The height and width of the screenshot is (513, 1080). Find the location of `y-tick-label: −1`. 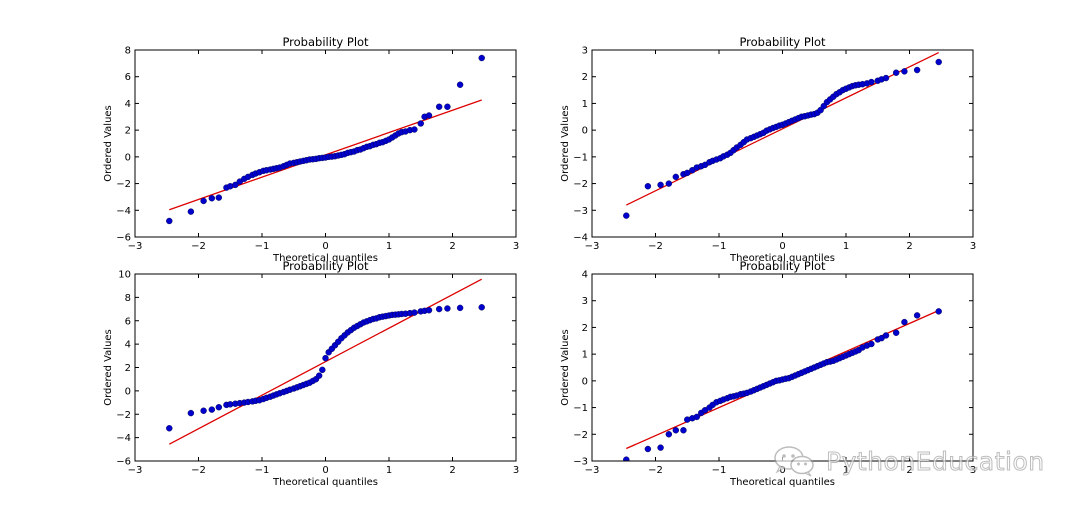

y-tick-label: −1 is located at coordinates (580, 408).